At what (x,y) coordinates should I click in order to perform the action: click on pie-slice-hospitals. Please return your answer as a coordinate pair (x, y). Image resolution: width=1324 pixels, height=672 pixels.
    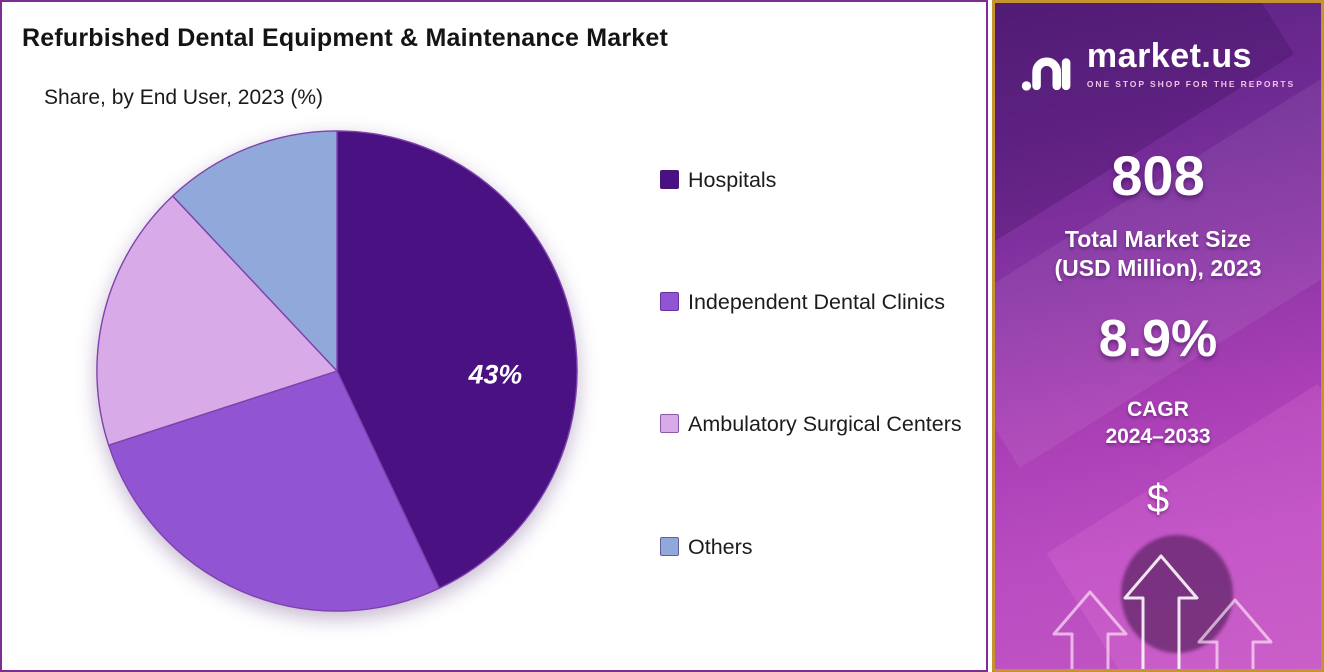
    Looking at the image, I should click on (457, 359).